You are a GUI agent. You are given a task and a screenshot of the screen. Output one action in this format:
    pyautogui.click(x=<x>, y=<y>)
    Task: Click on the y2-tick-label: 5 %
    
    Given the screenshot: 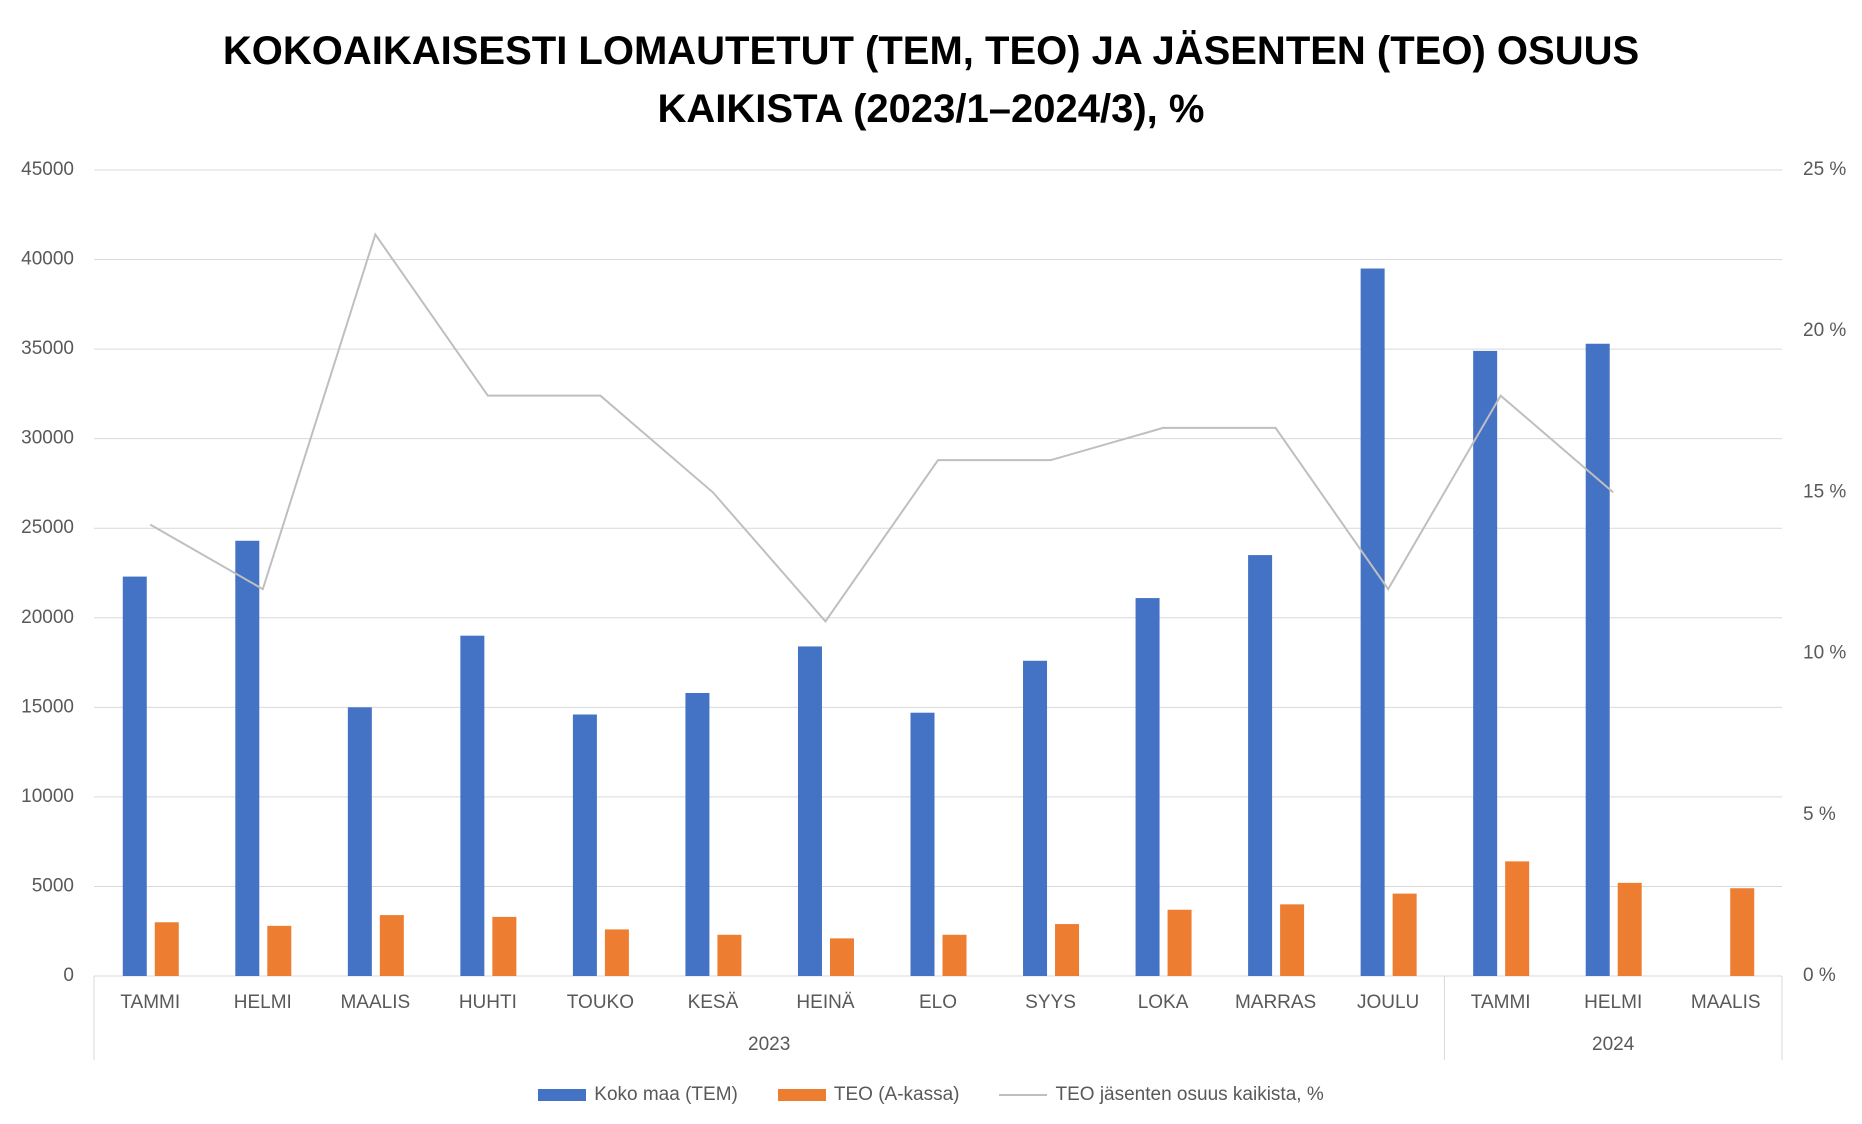 What is the action you would take?
    pyautogui.click(x=1819, y=814)
    